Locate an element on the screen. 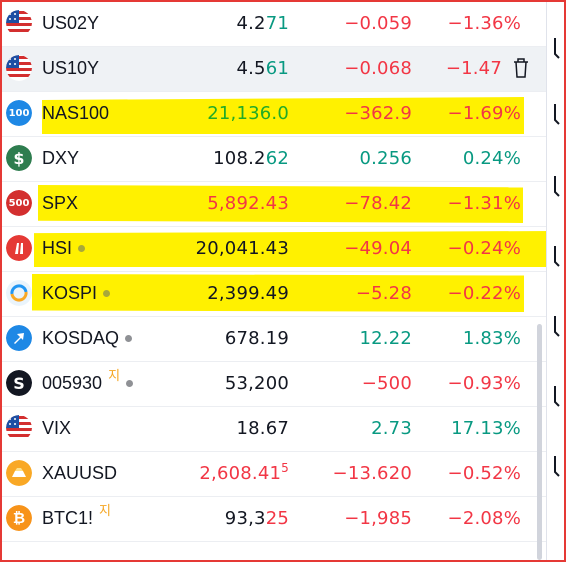 The height and width of the screenshot is (562, 566). change-value: −362.9 is located at coordinates (378, 113).